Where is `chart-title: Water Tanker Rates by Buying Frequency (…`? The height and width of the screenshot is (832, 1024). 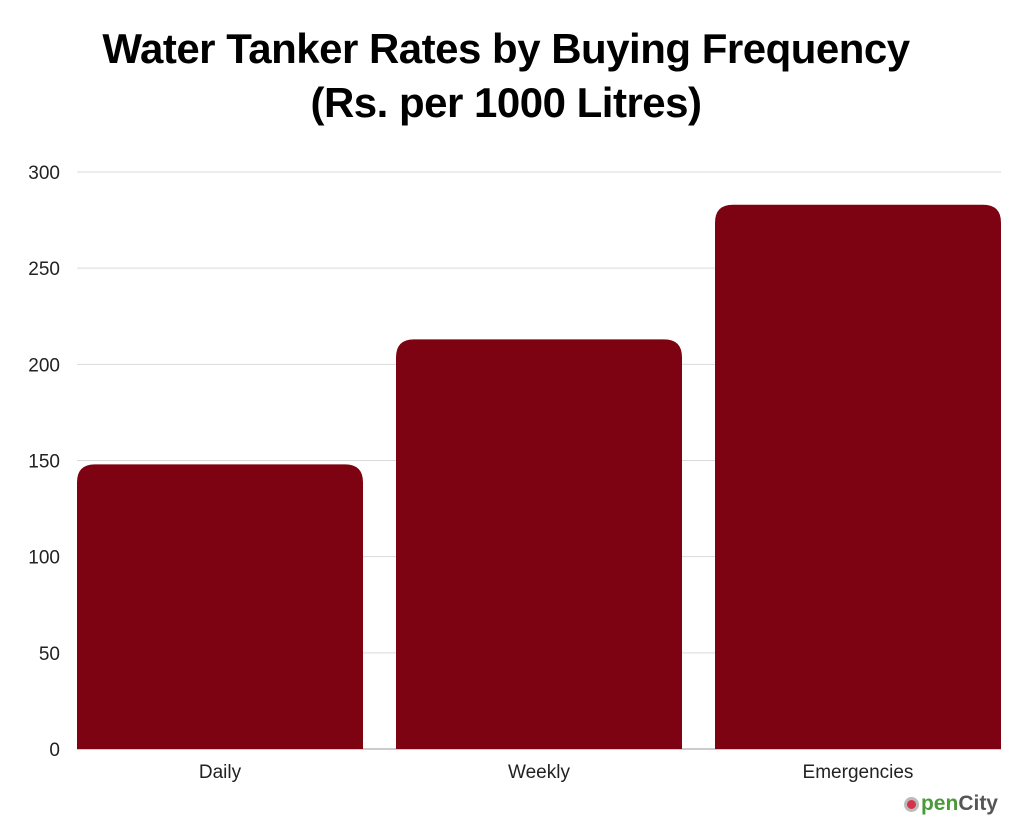
chart-title: Water Tanker Rates by Buying Frequency (… is located at coordinates (506, 76).